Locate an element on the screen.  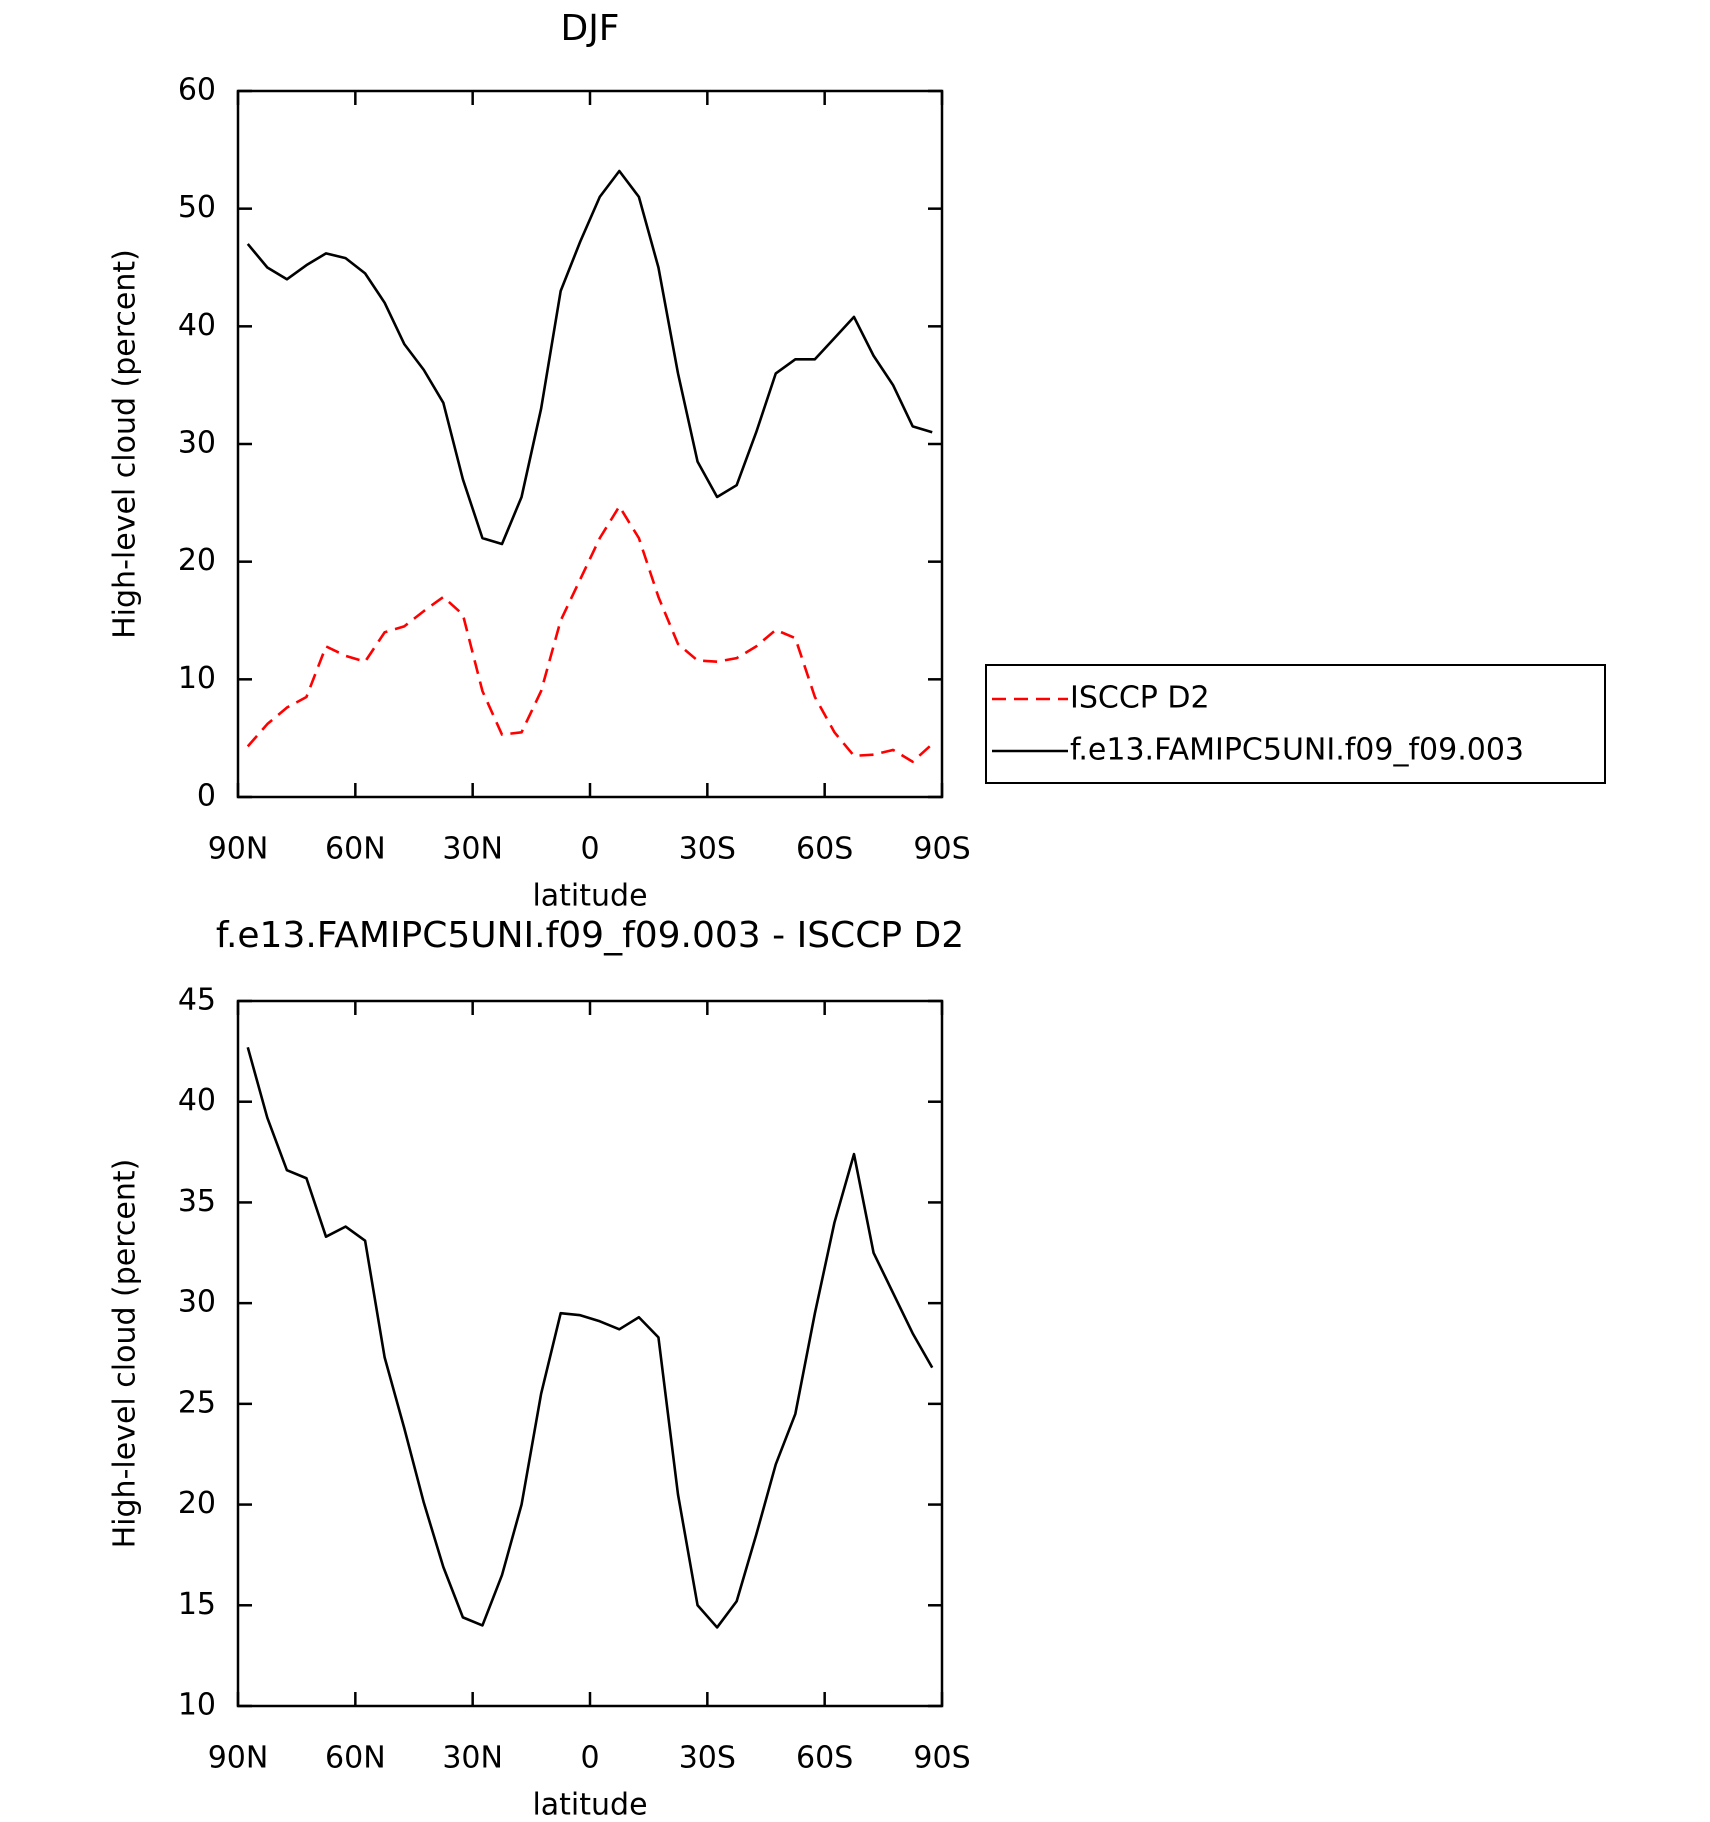
y-tick-label: 15 is located at coordinates (197, 1604).